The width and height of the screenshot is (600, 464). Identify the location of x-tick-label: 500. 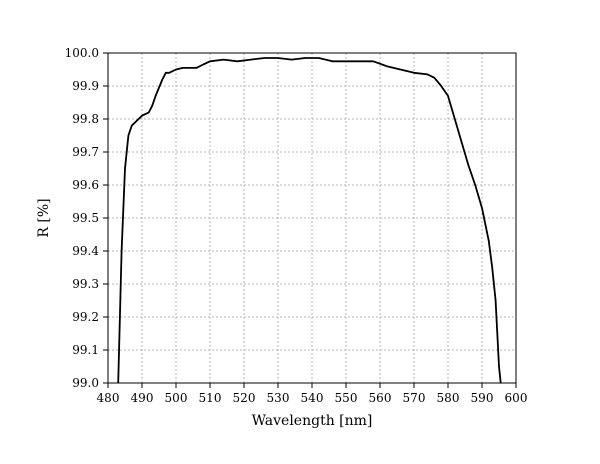
(176, 398).